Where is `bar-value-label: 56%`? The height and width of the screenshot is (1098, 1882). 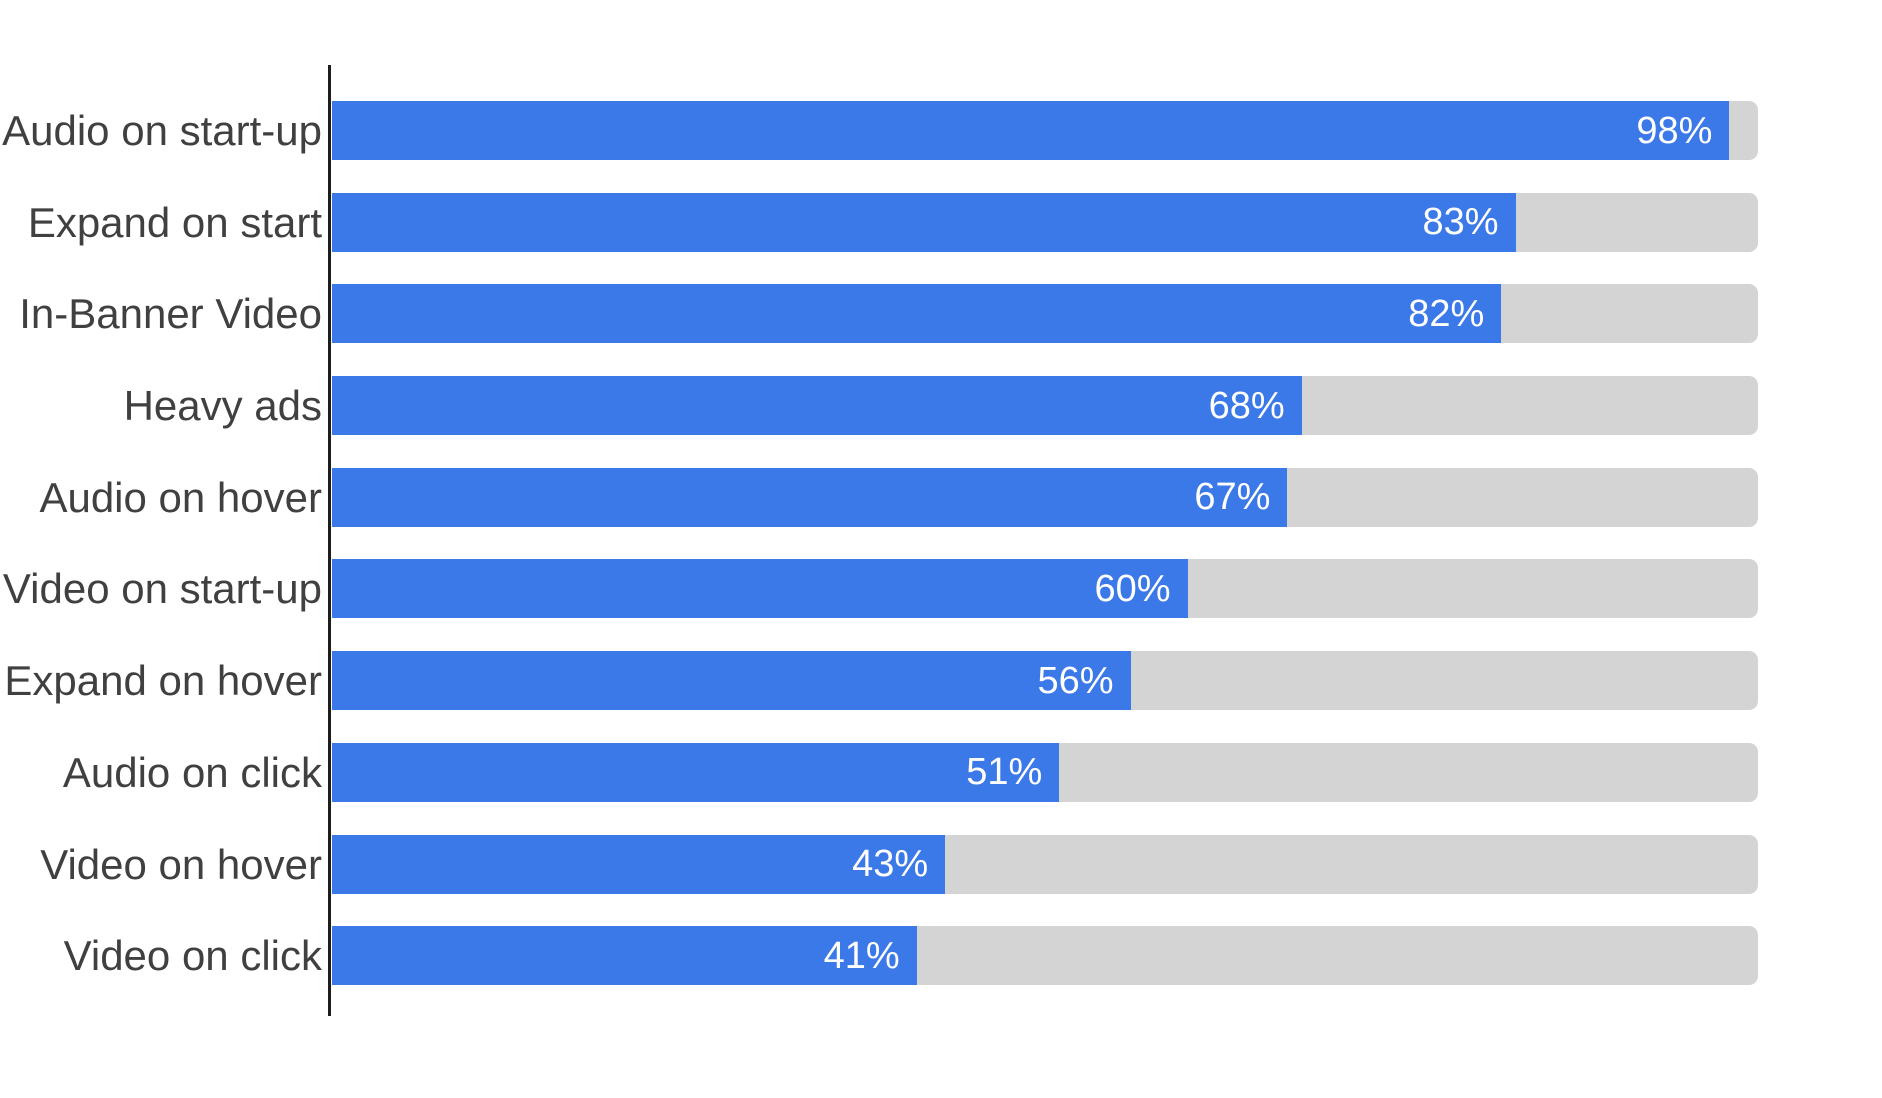 bar-value-label: 56% is located at coordinates (1075, 680).